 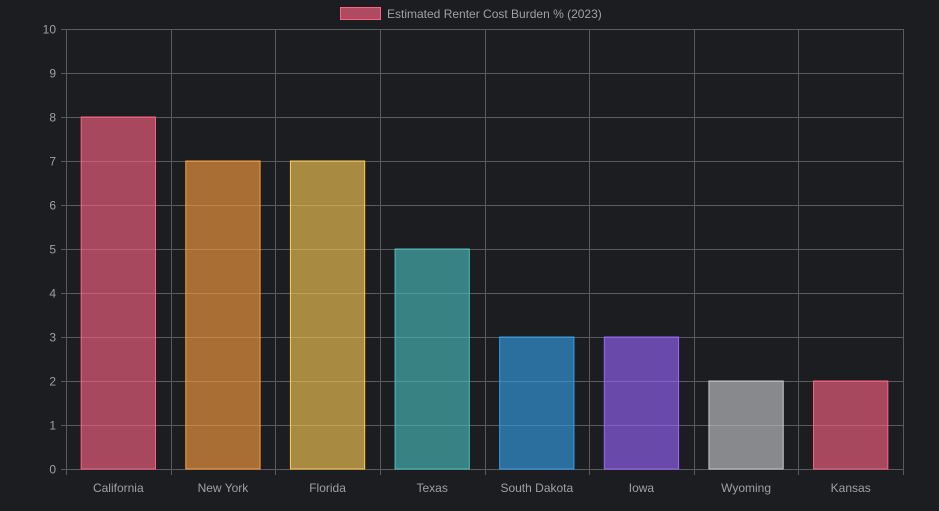 I want to click on y-tick-label: 8, so click(x=52, y=118).